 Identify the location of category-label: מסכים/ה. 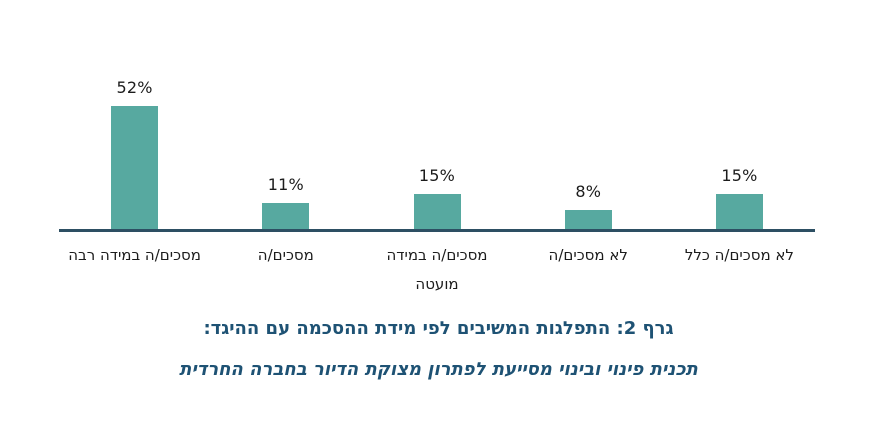
(285, 270).